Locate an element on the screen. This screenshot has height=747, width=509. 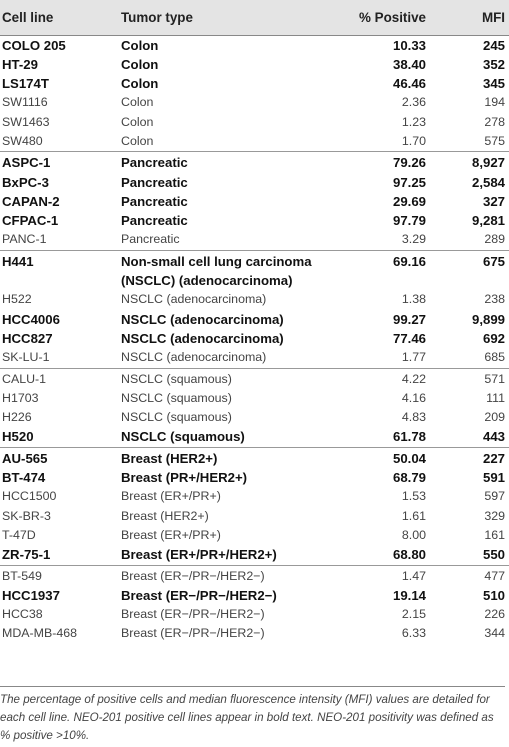
pct-positive-cell: 68.79 is located at coordinates (409, 478).